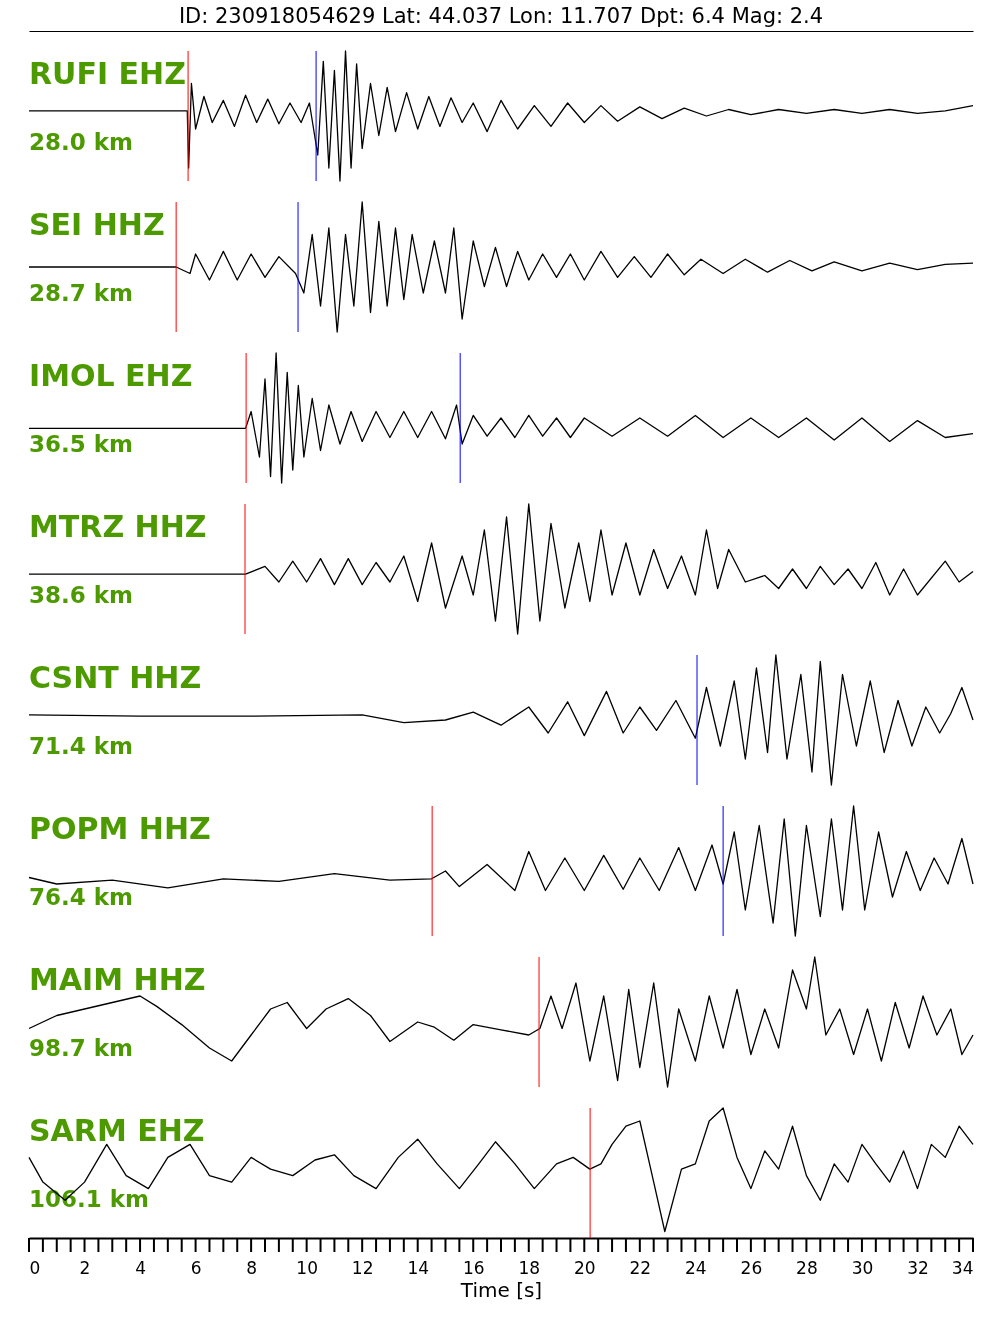 This screenshot has height=1333, width=1000. Describe the element at coordinates (418, 1267) in the screenshot. I see `x-tick-label: 14` at that location.